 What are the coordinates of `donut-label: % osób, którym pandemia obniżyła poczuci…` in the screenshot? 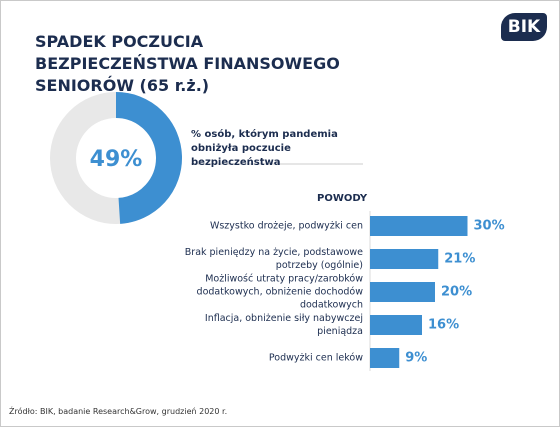 It's located at (264, 148).